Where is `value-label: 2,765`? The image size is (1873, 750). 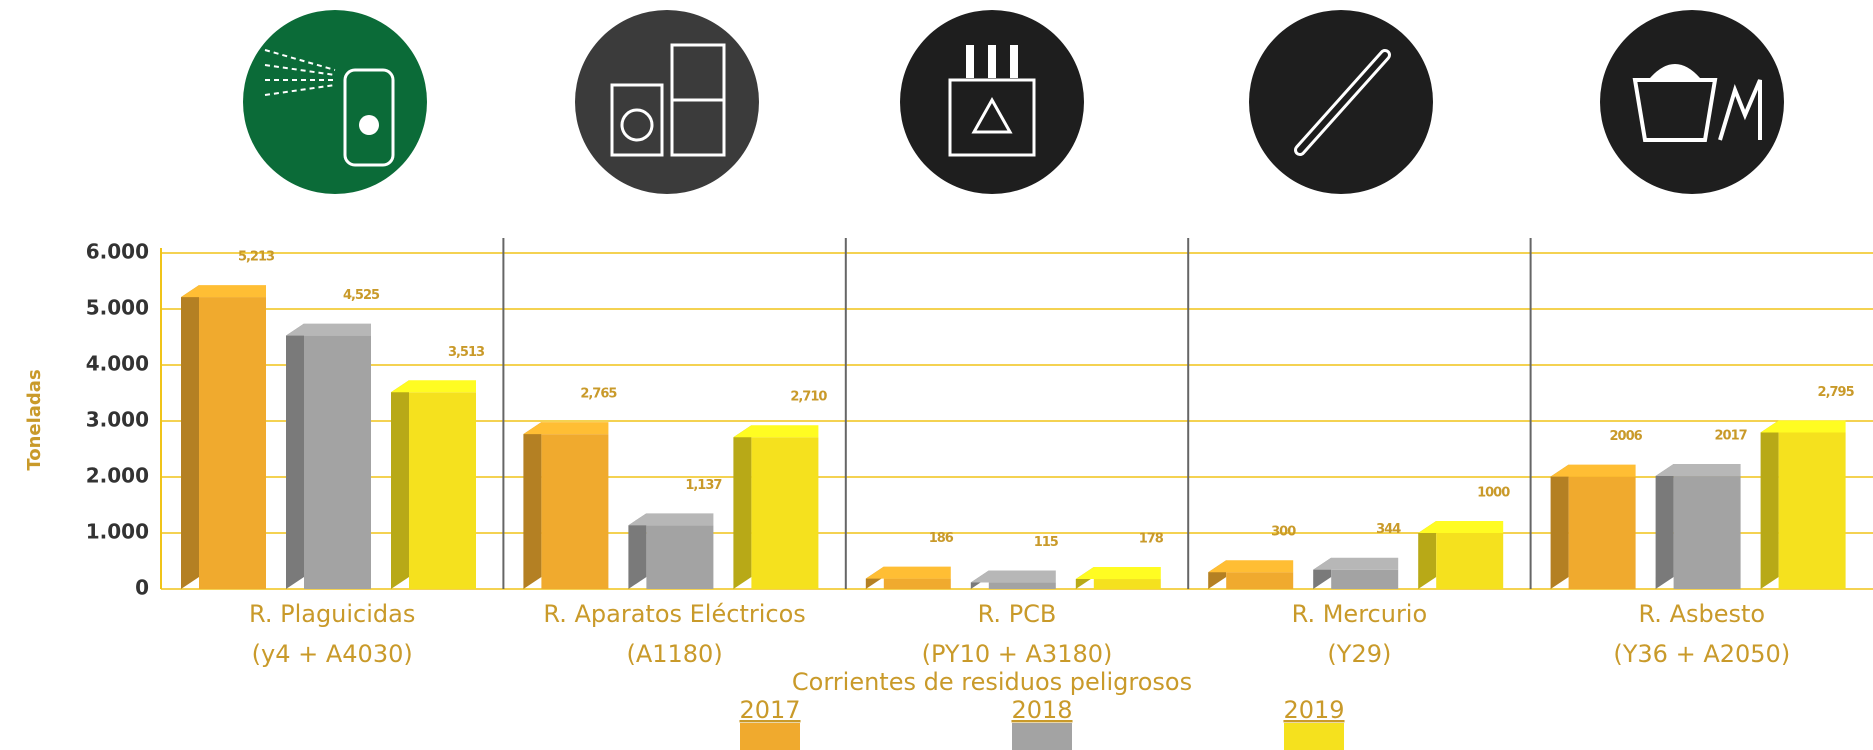
value-label: 2,765 is located at coordinates (598, 394).